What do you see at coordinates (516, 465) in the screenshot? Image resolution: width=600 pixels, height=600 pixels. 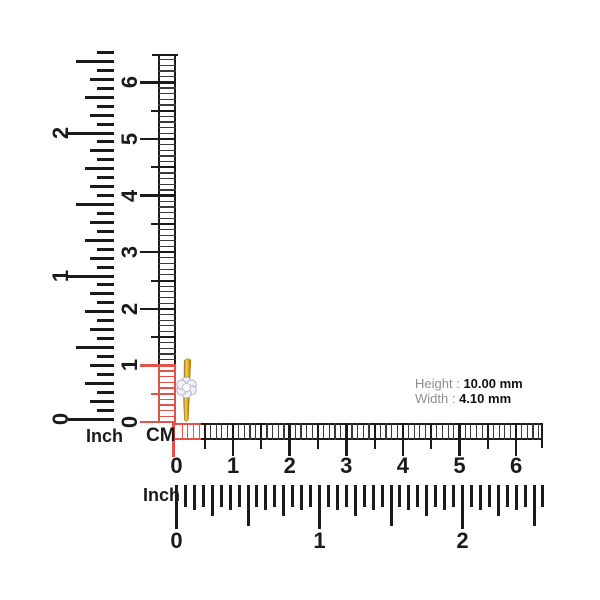 I see `horizontal-cm-number: 6` at bounding box center [516, 465].